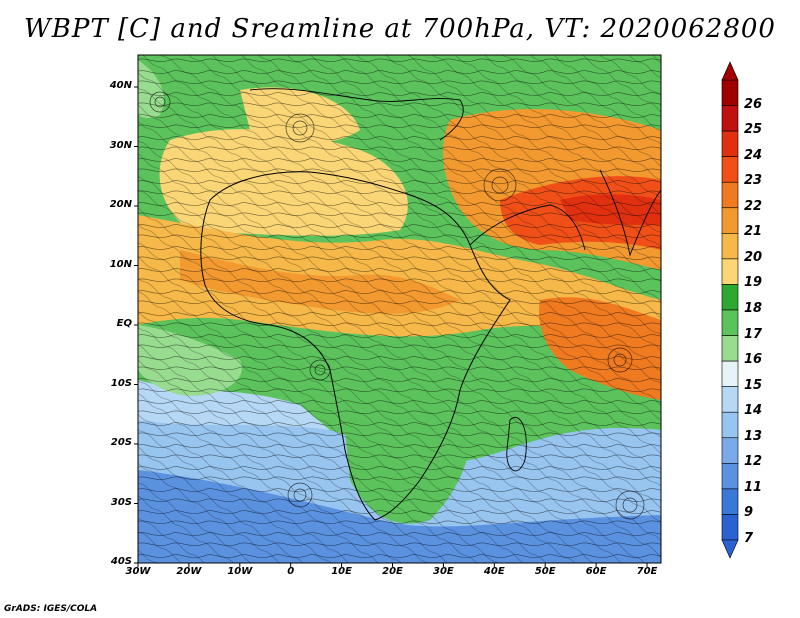 This screenshot has width=800, height=618. I want to click on lon-label: 10W, so click(240, 571).